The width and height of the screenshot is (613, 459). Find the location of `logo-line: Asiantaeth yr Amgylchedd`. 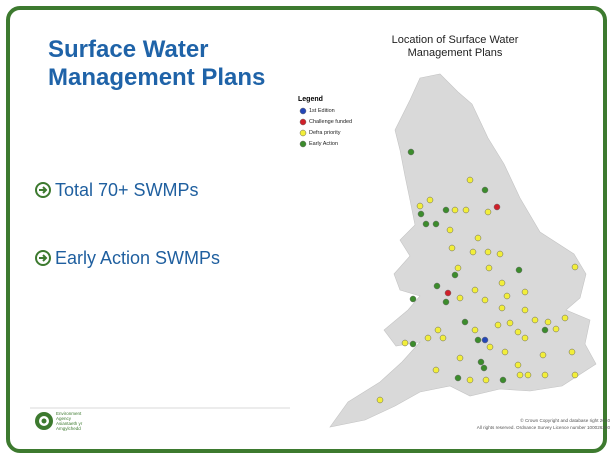

logo-line: Asiantaeth yr Amgylchedd is located at coordinates (69, 426).